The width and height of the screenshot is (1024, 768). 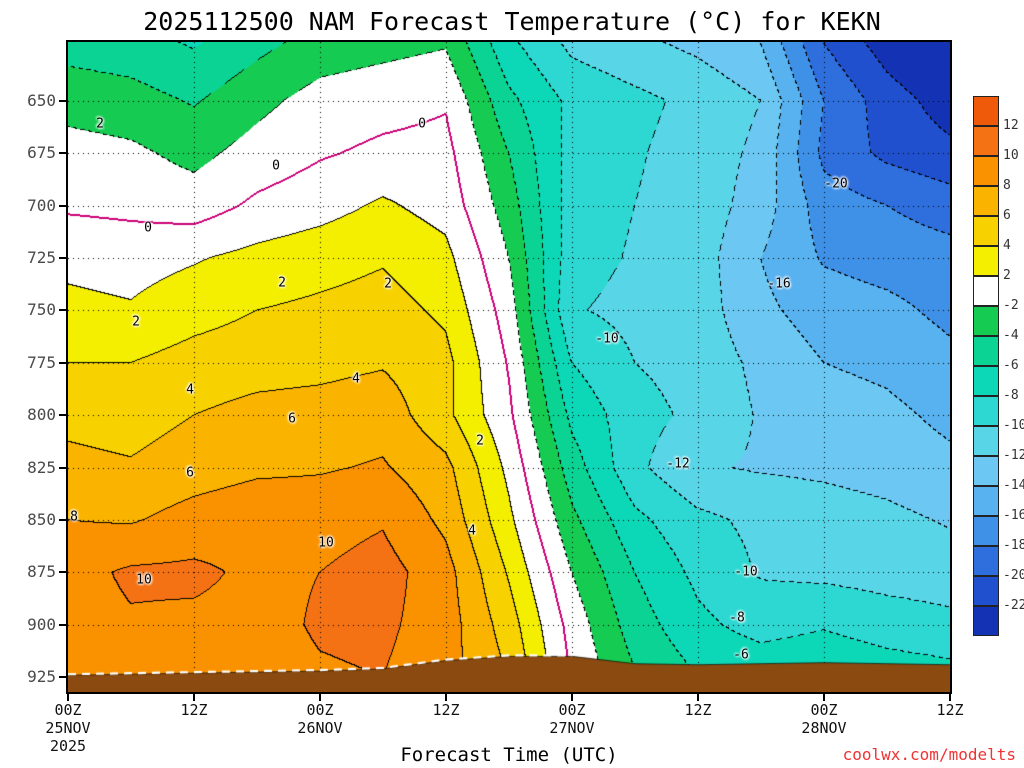 I want to click on contour-label: -16, so click(x=779, y=284).